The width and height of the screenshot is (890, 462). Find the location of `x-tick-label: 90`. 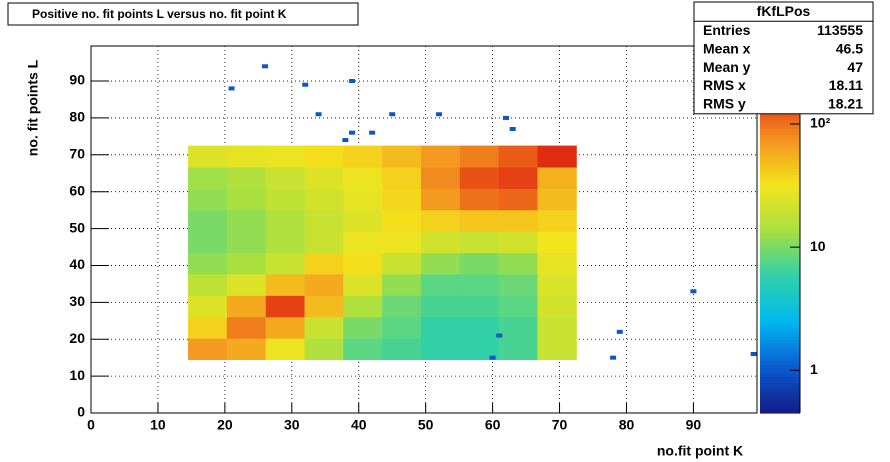

x-tick-label: 90 is located at coordinates (694, 425).